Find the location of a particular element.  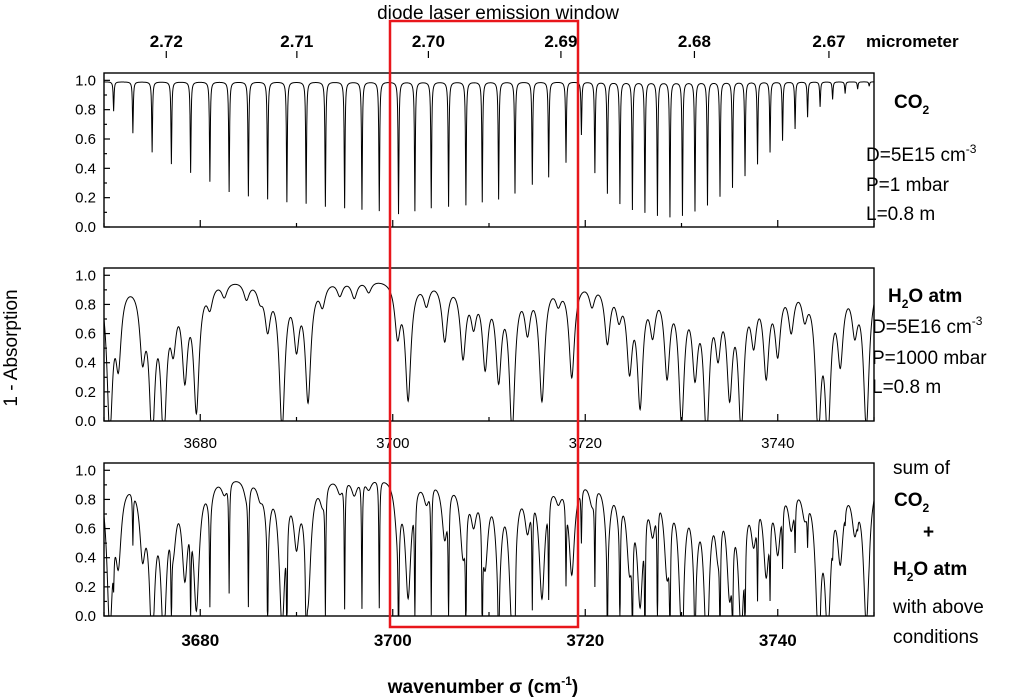

micrometer-tick-label: 2.71 is located at coordinates (296, 41).